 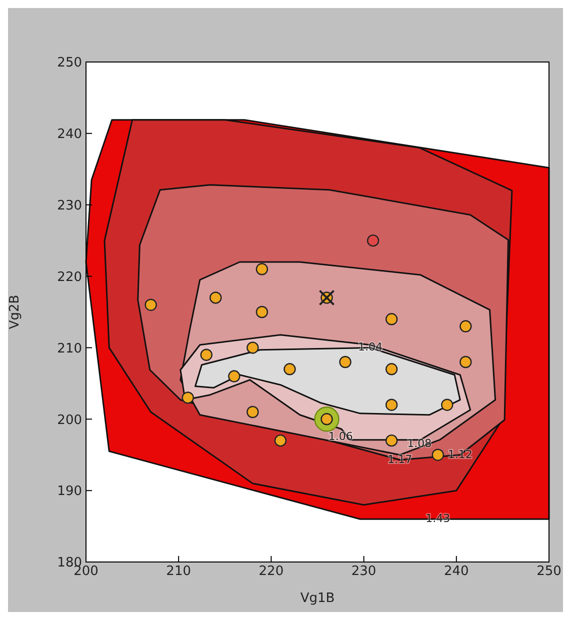 What do you see at coordinates (271, 572) in the screenshot?
I see `x-tick-label: 220` at bounding box center [271, 572].